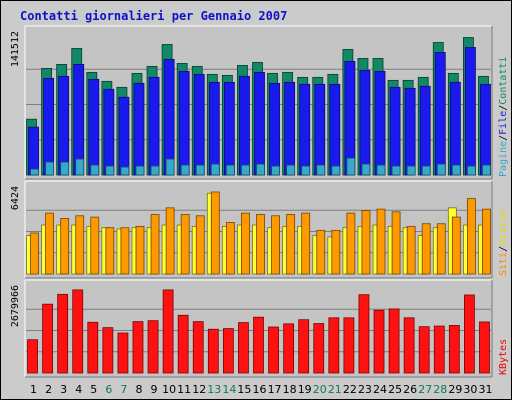  I want to click on x-tick-label: 8, so click(138, 389).